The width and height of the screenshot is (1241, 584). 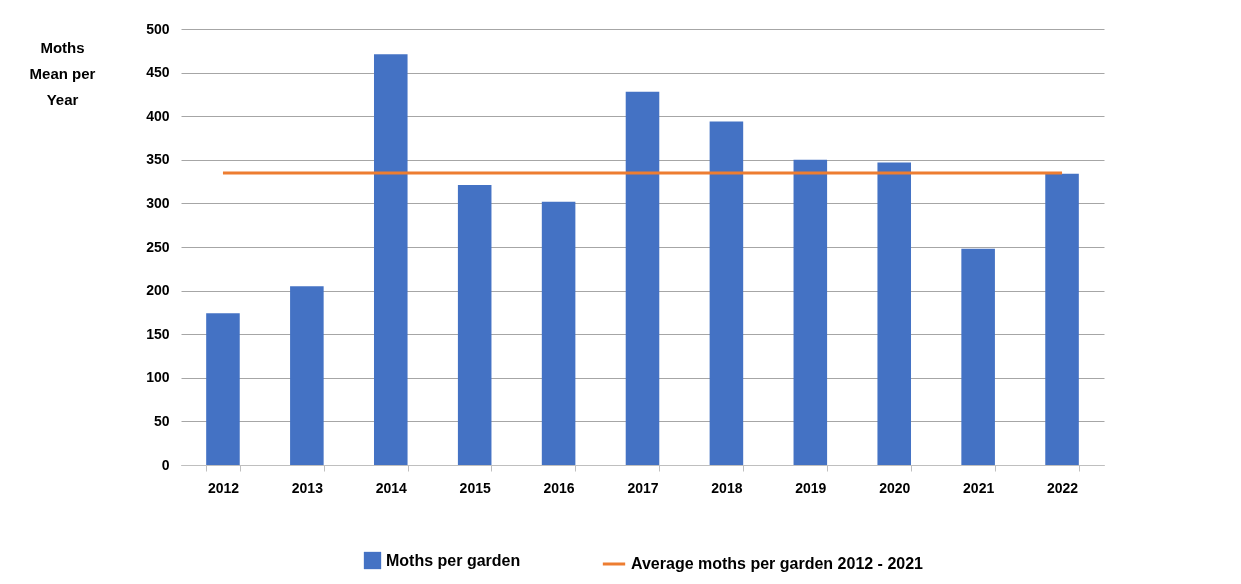 What do you see at coordinates (158, 333) in the screenshot?
I see `y-tick-label: 150` at bounding box center [158, 333].